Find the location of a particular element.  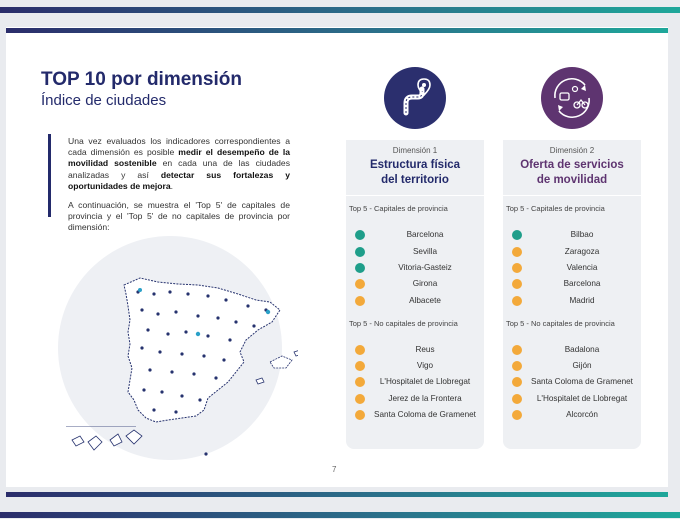

list-item: Albacete is located at coordinates (418, 301).